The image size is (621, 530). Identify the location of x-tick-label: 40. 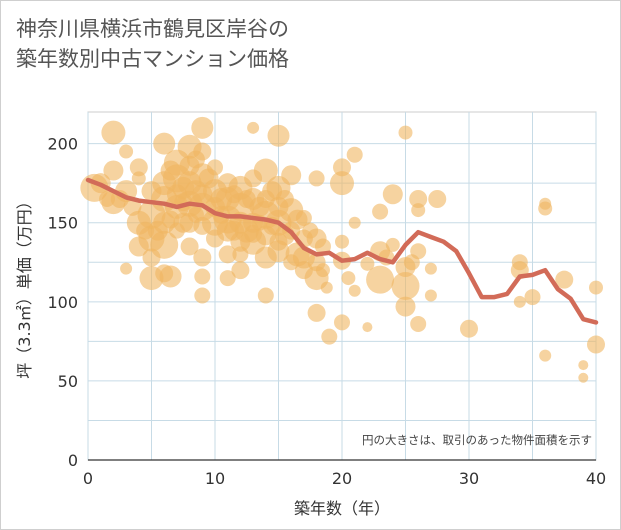
(596, 478).